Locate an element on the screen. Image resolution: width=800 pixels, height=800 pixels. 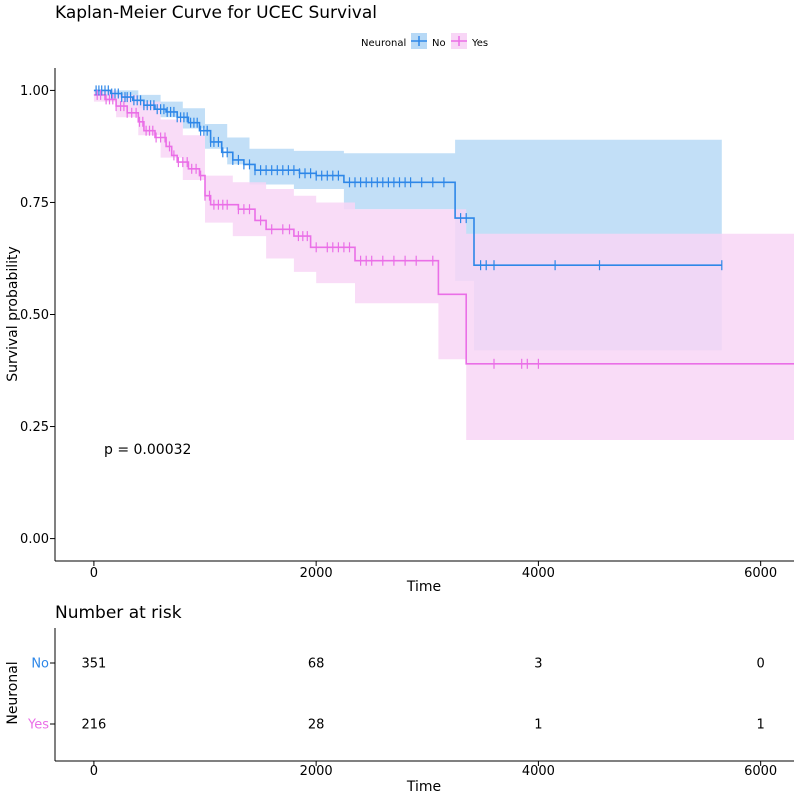
risk-table-x-label: Time is located at coordinates (423, 787).